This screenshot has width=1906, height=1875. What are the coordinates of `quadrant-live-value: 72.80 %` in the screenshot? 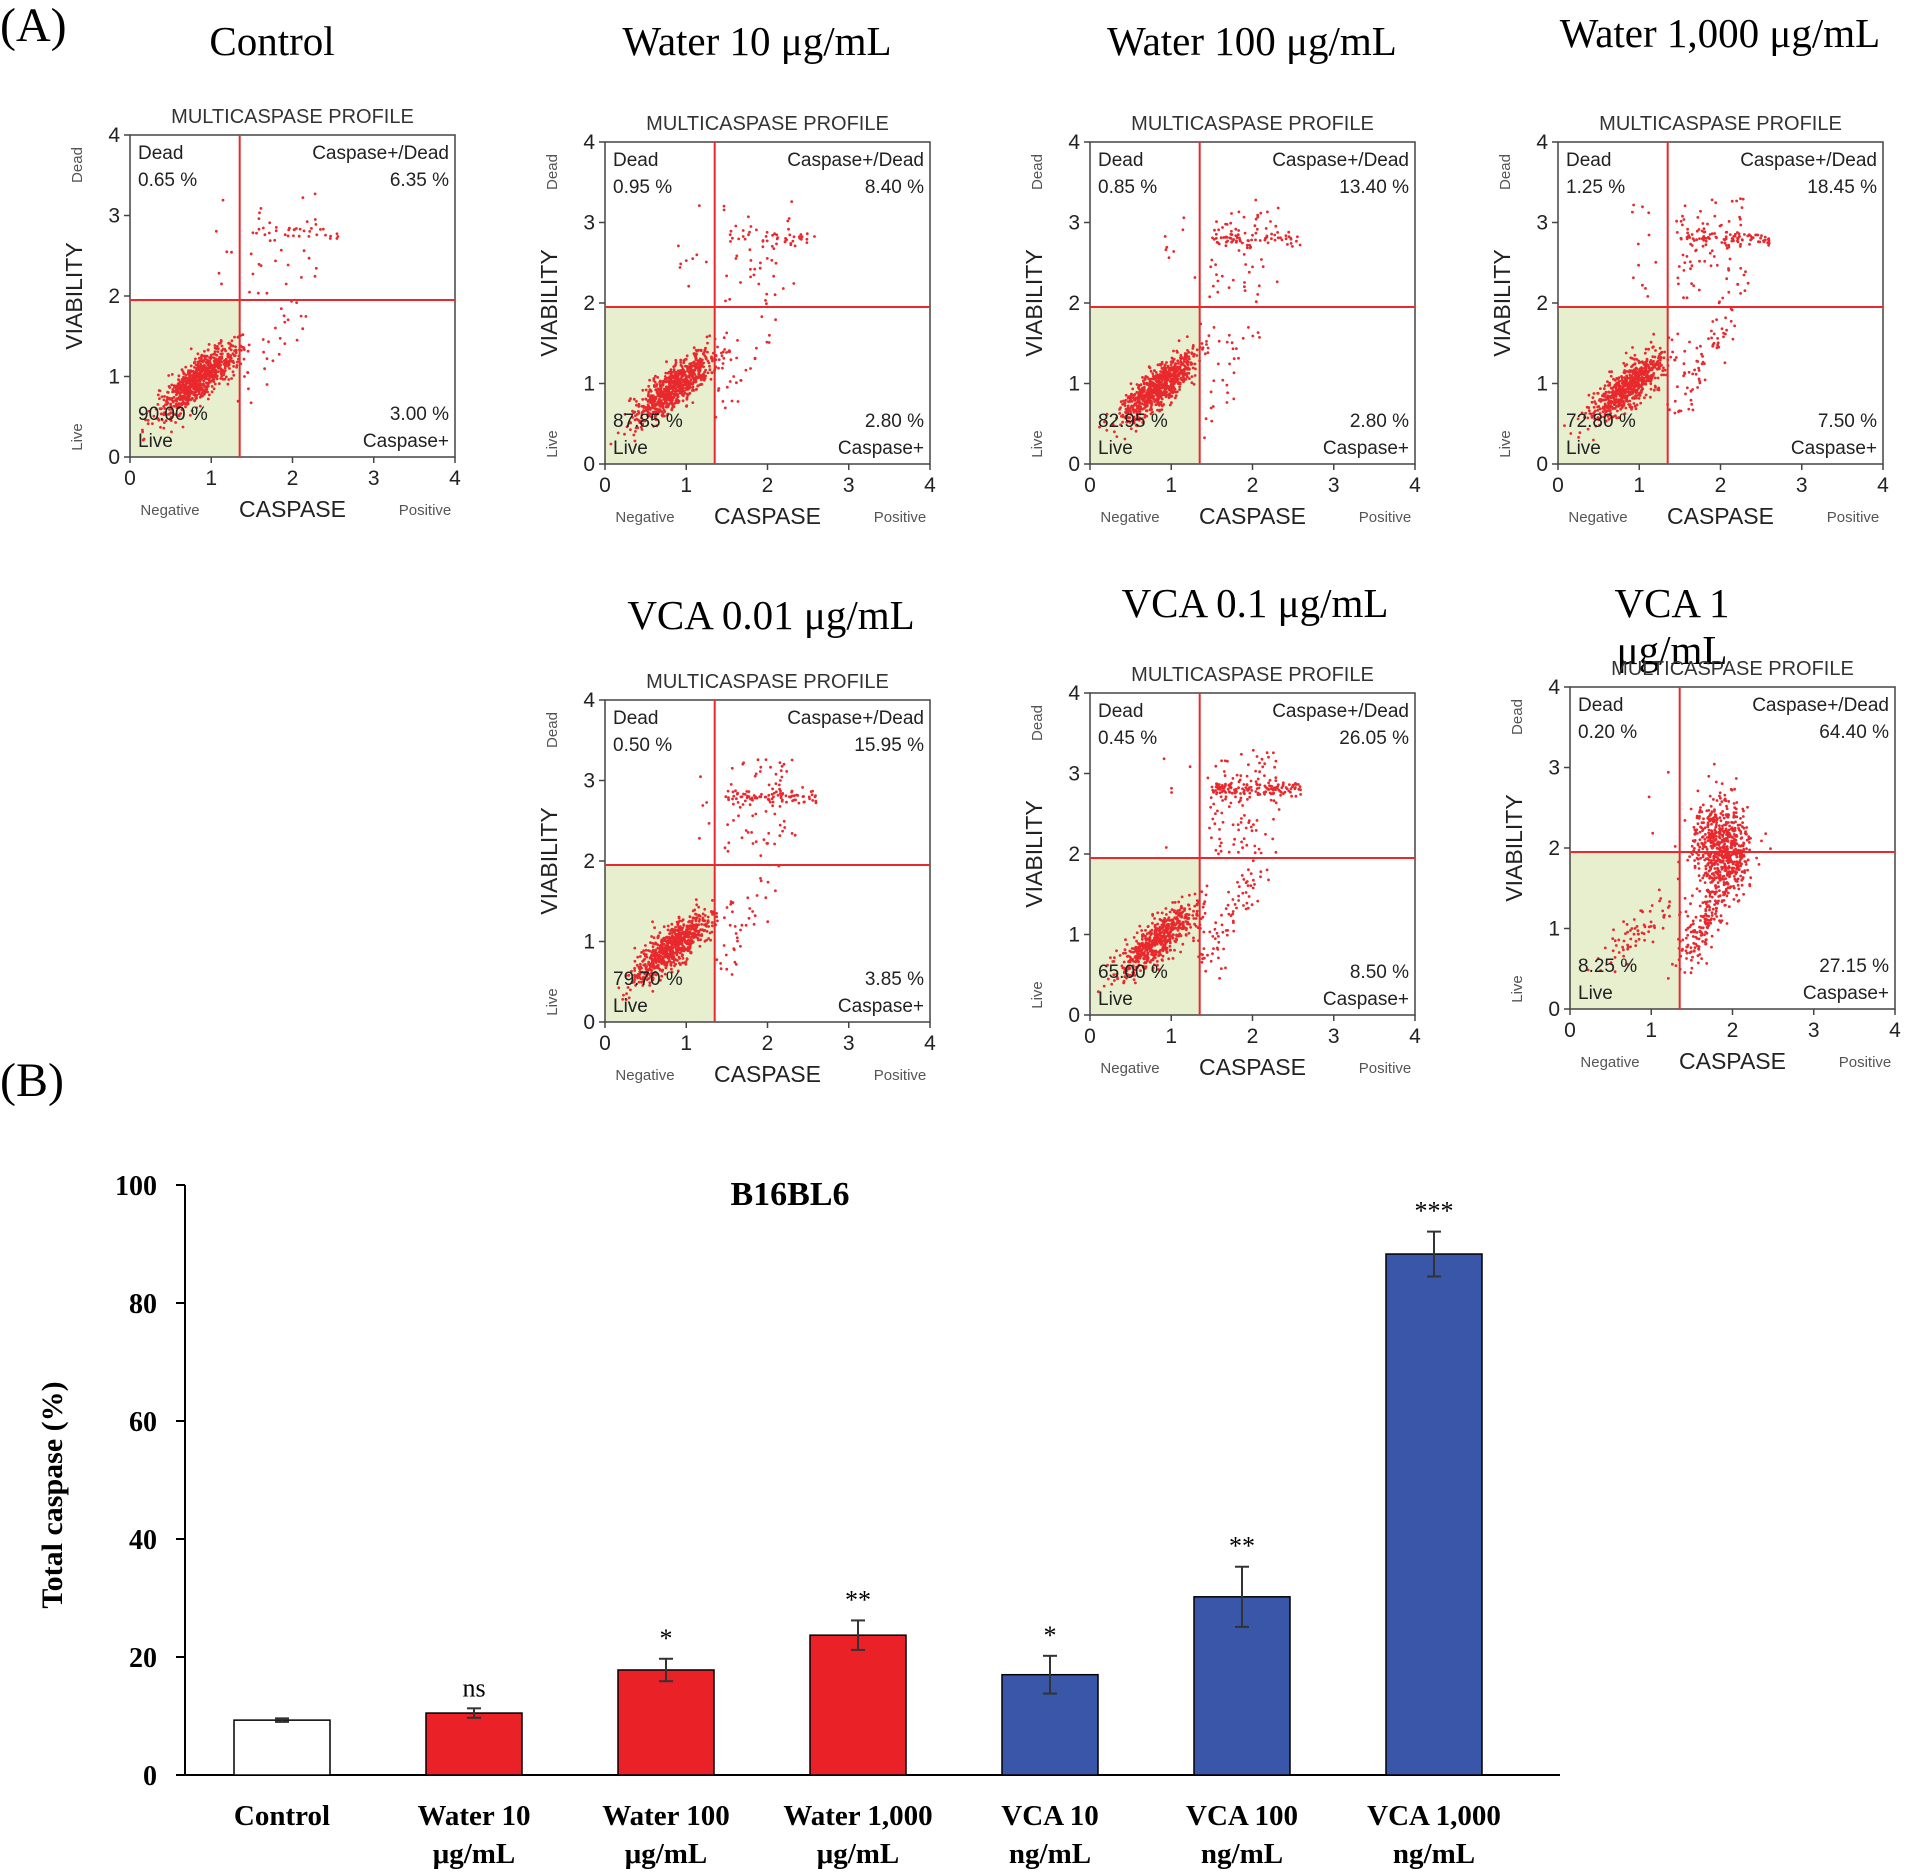 It's located at (1601, 421).